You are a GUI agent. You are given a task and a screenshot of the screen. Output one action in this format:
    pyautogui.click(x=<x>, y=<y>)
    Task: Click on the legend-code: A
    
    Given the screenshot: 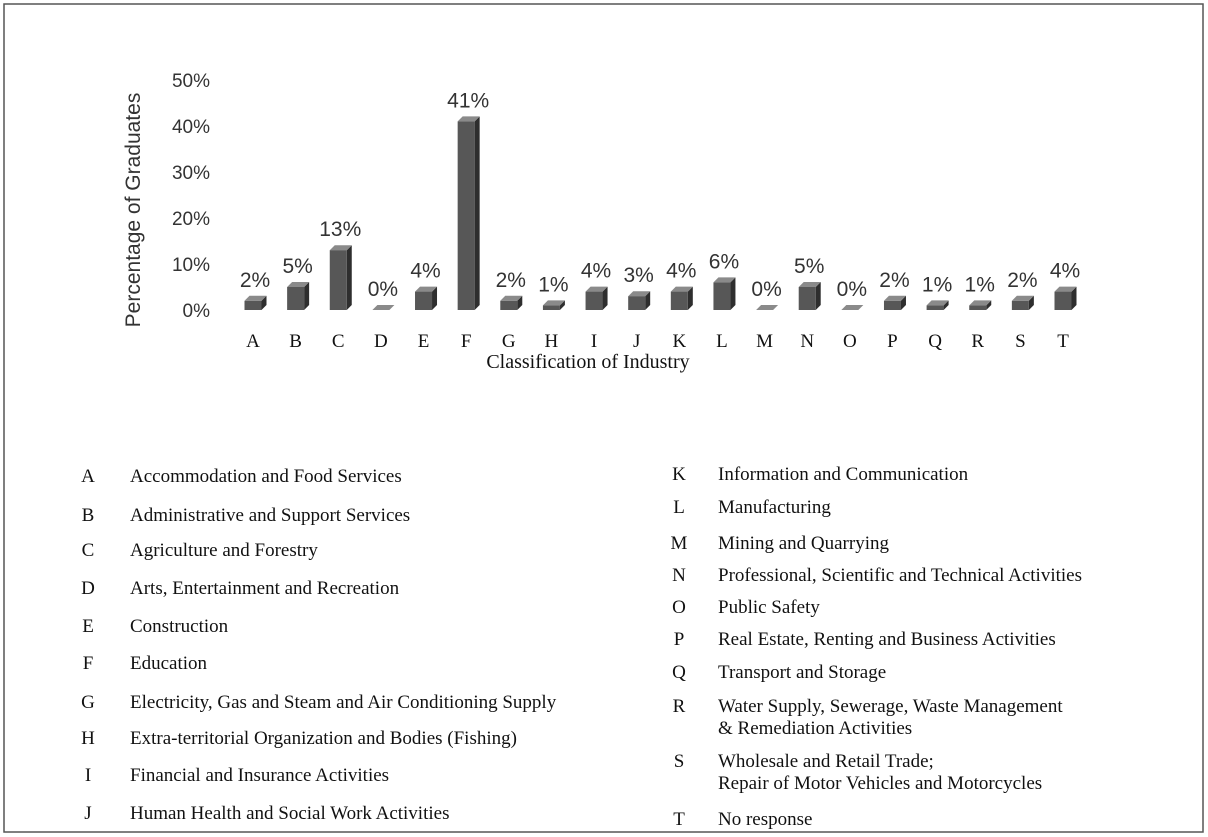 What is the action you would take?
    pyautogui.click(x=88, y=476)
    